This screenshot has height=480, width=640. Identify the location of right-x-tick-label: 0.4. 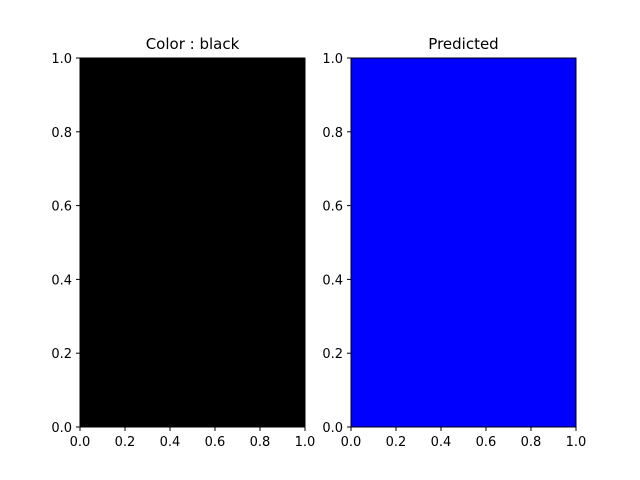
(441, 442).